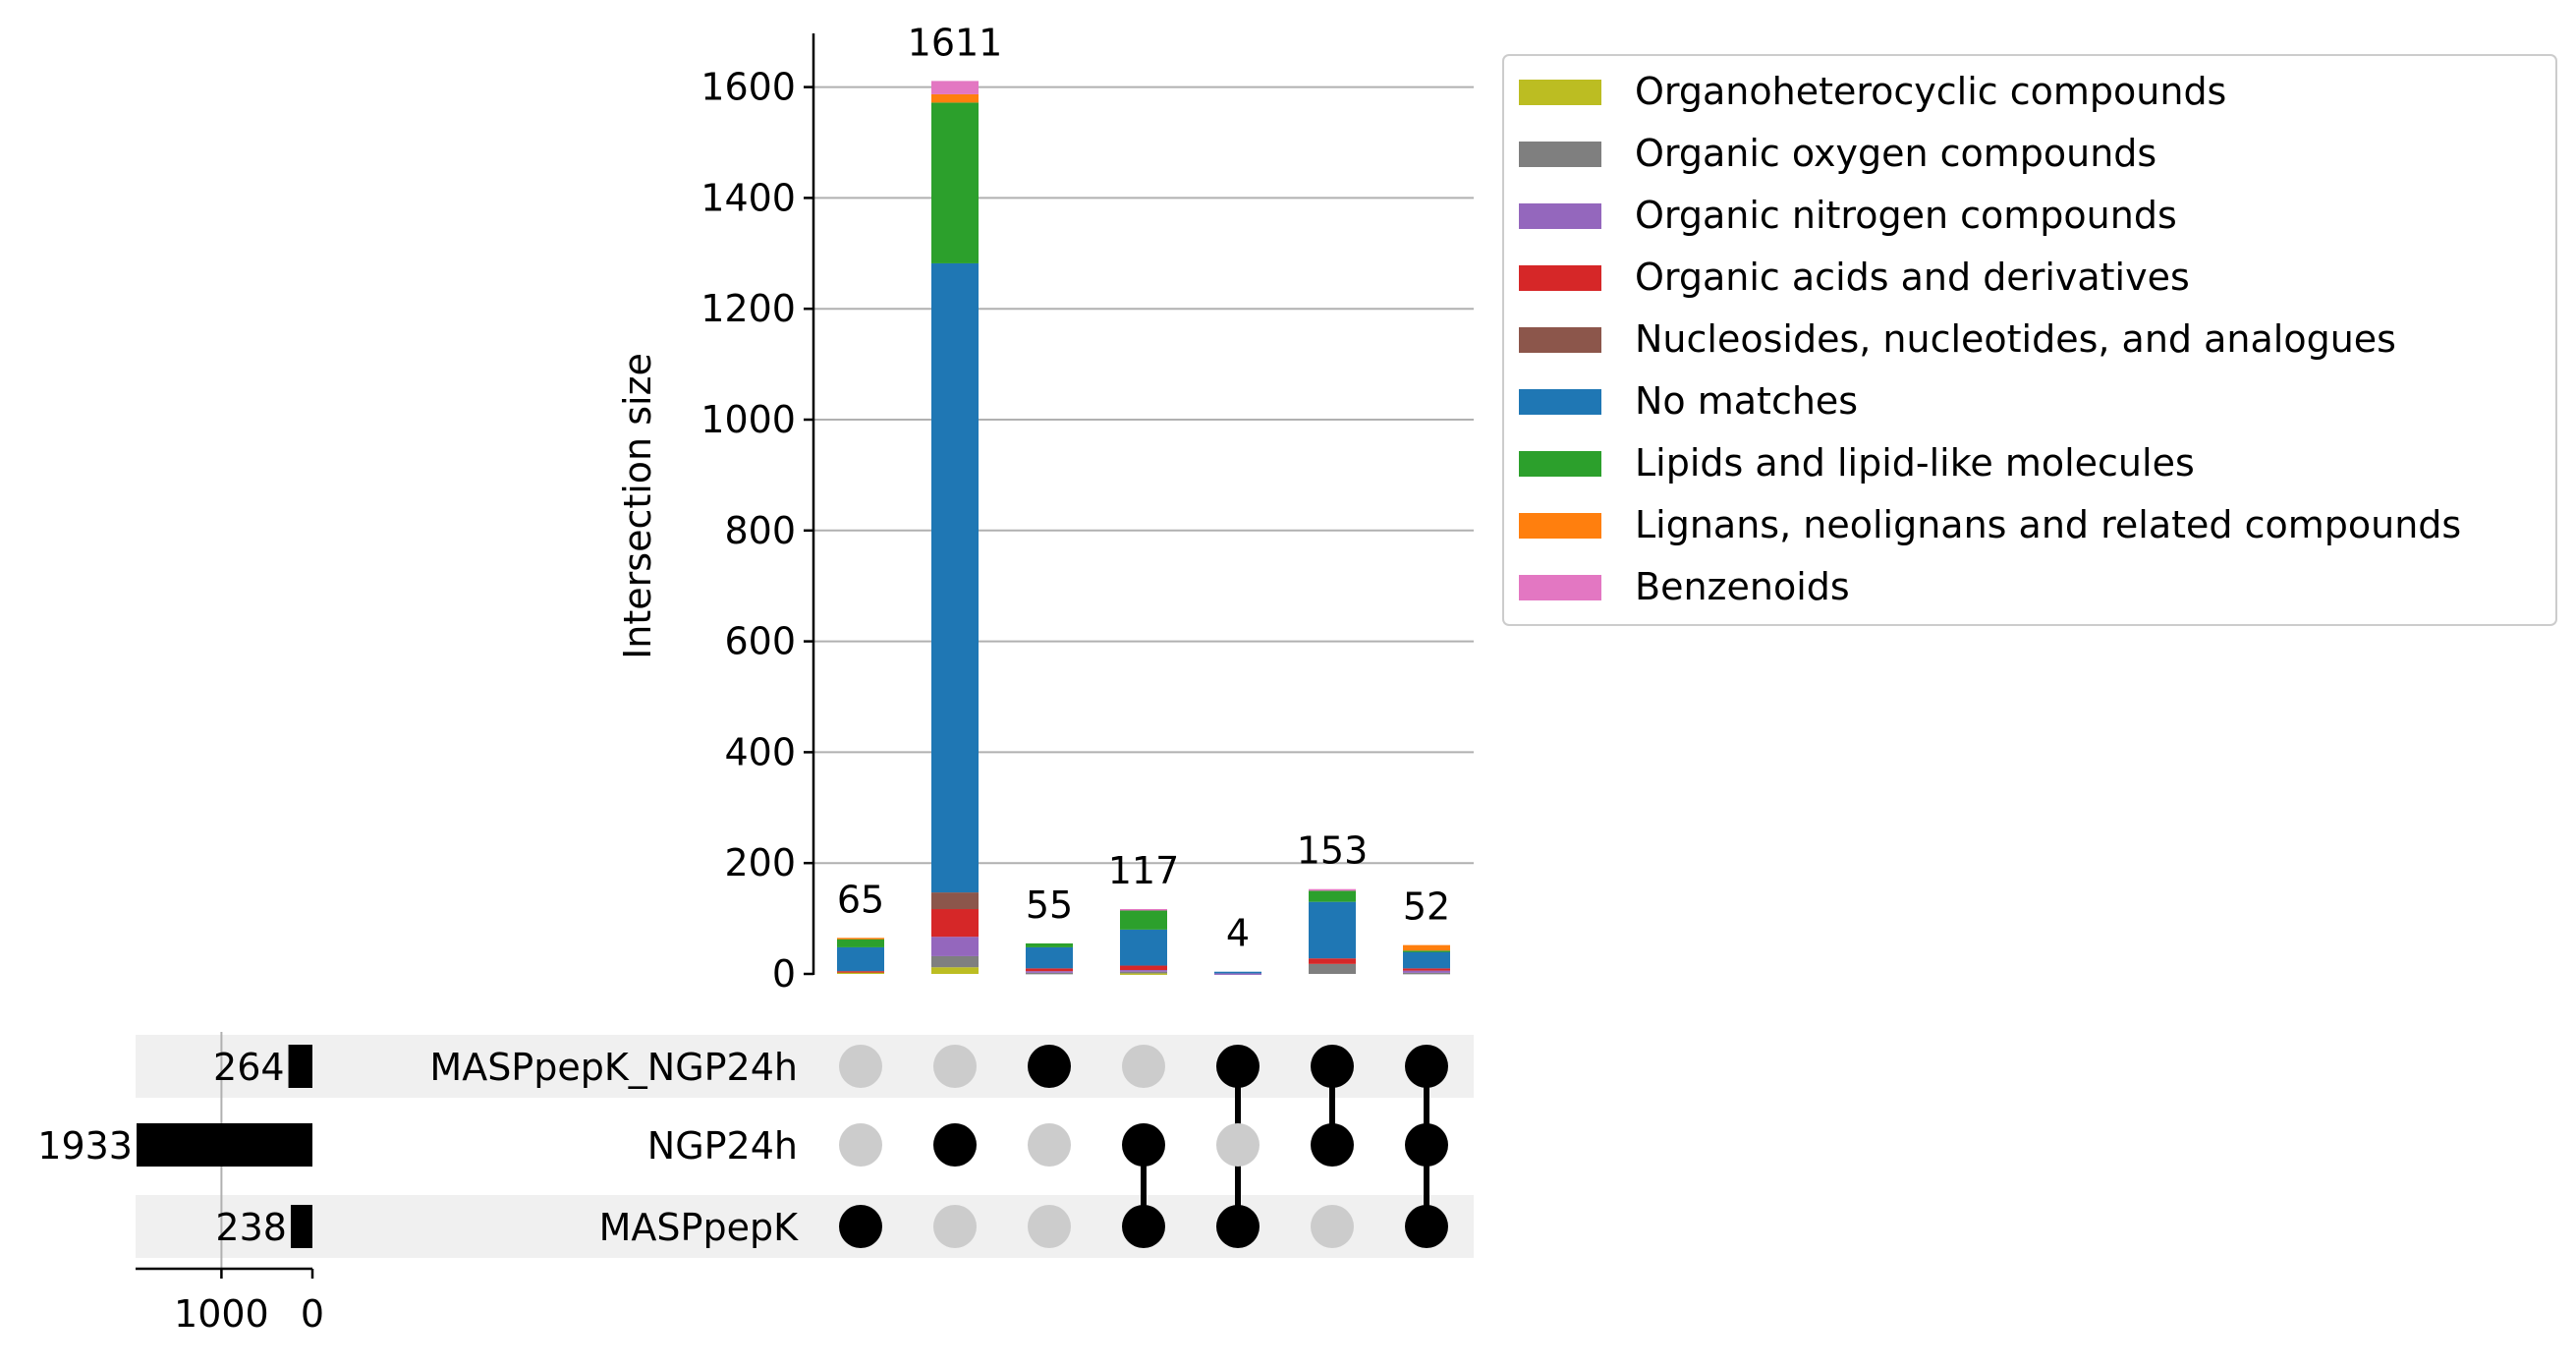  What do you see at coordinates (85, 1146) in the screenshot?
I see `set-size-label: 1933` at bounding box center [85, 1146].